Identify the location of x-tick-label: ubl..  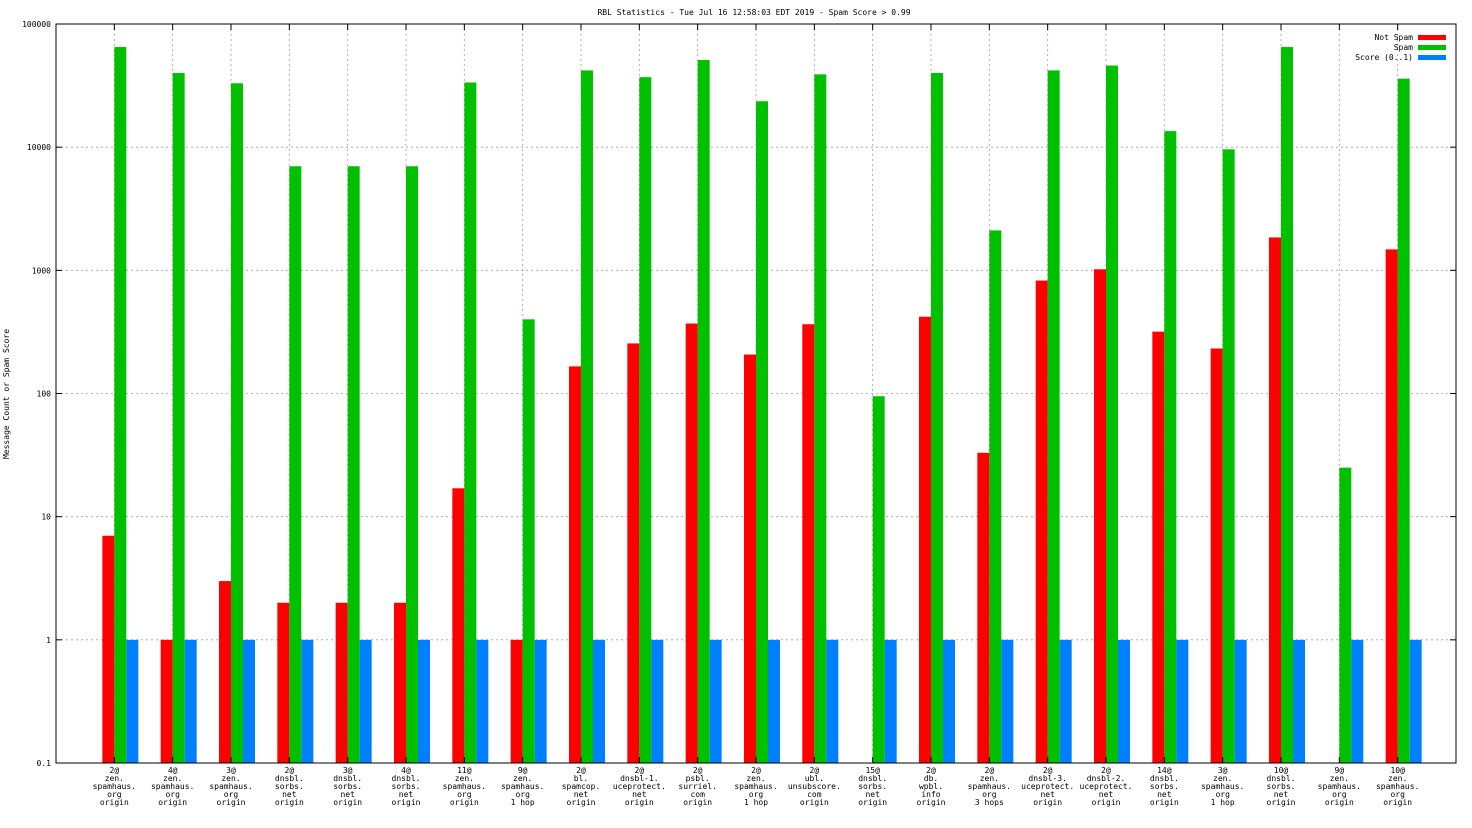
(814, 778).